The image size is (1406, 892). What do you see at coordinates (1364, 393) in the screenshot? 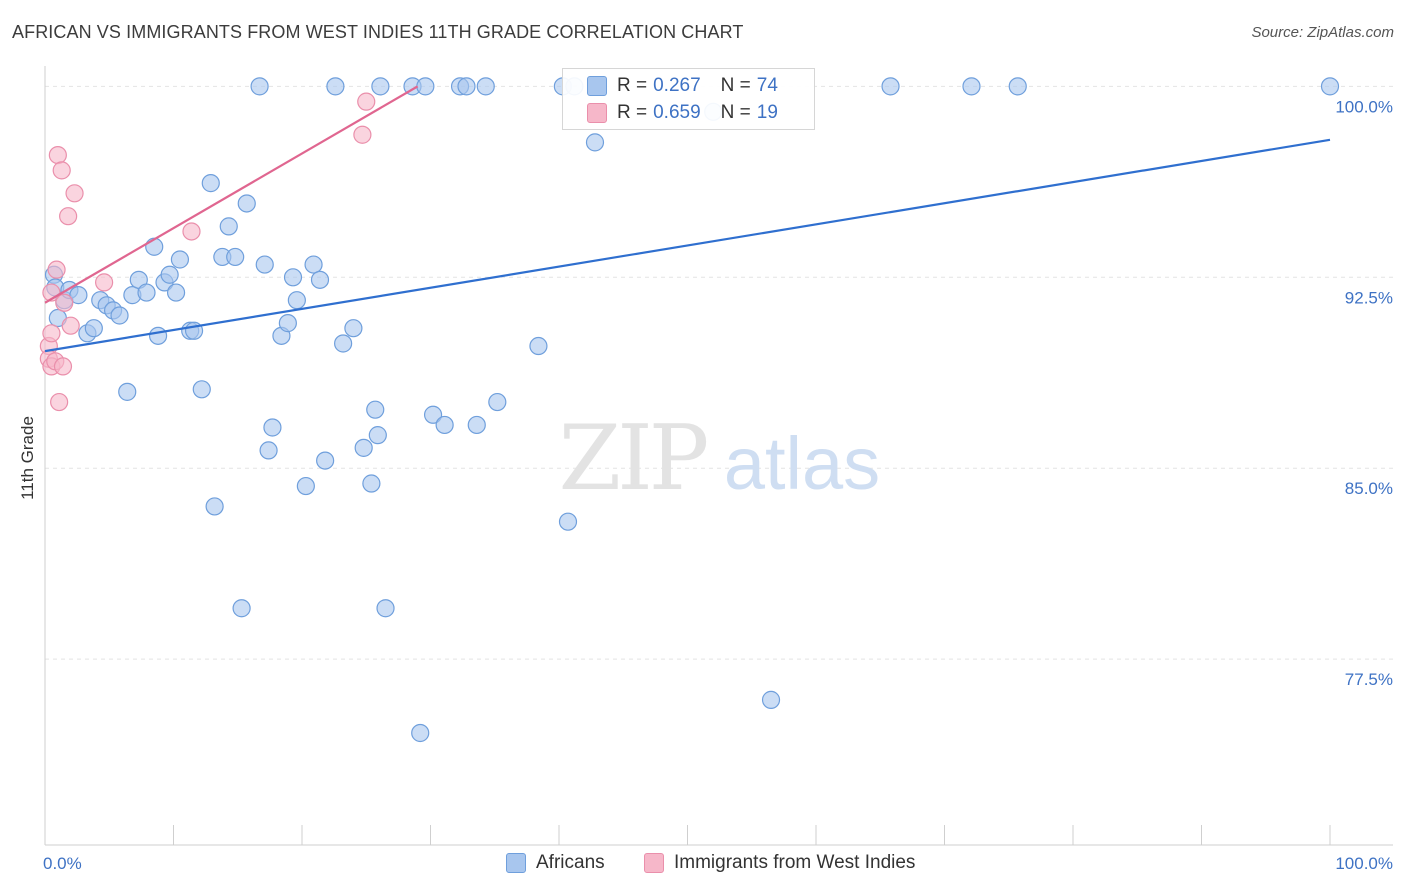
I see `y-tick-labels: 77.5% 85.0% 92.5% 100.0%` at bounding box center [1364, 393].